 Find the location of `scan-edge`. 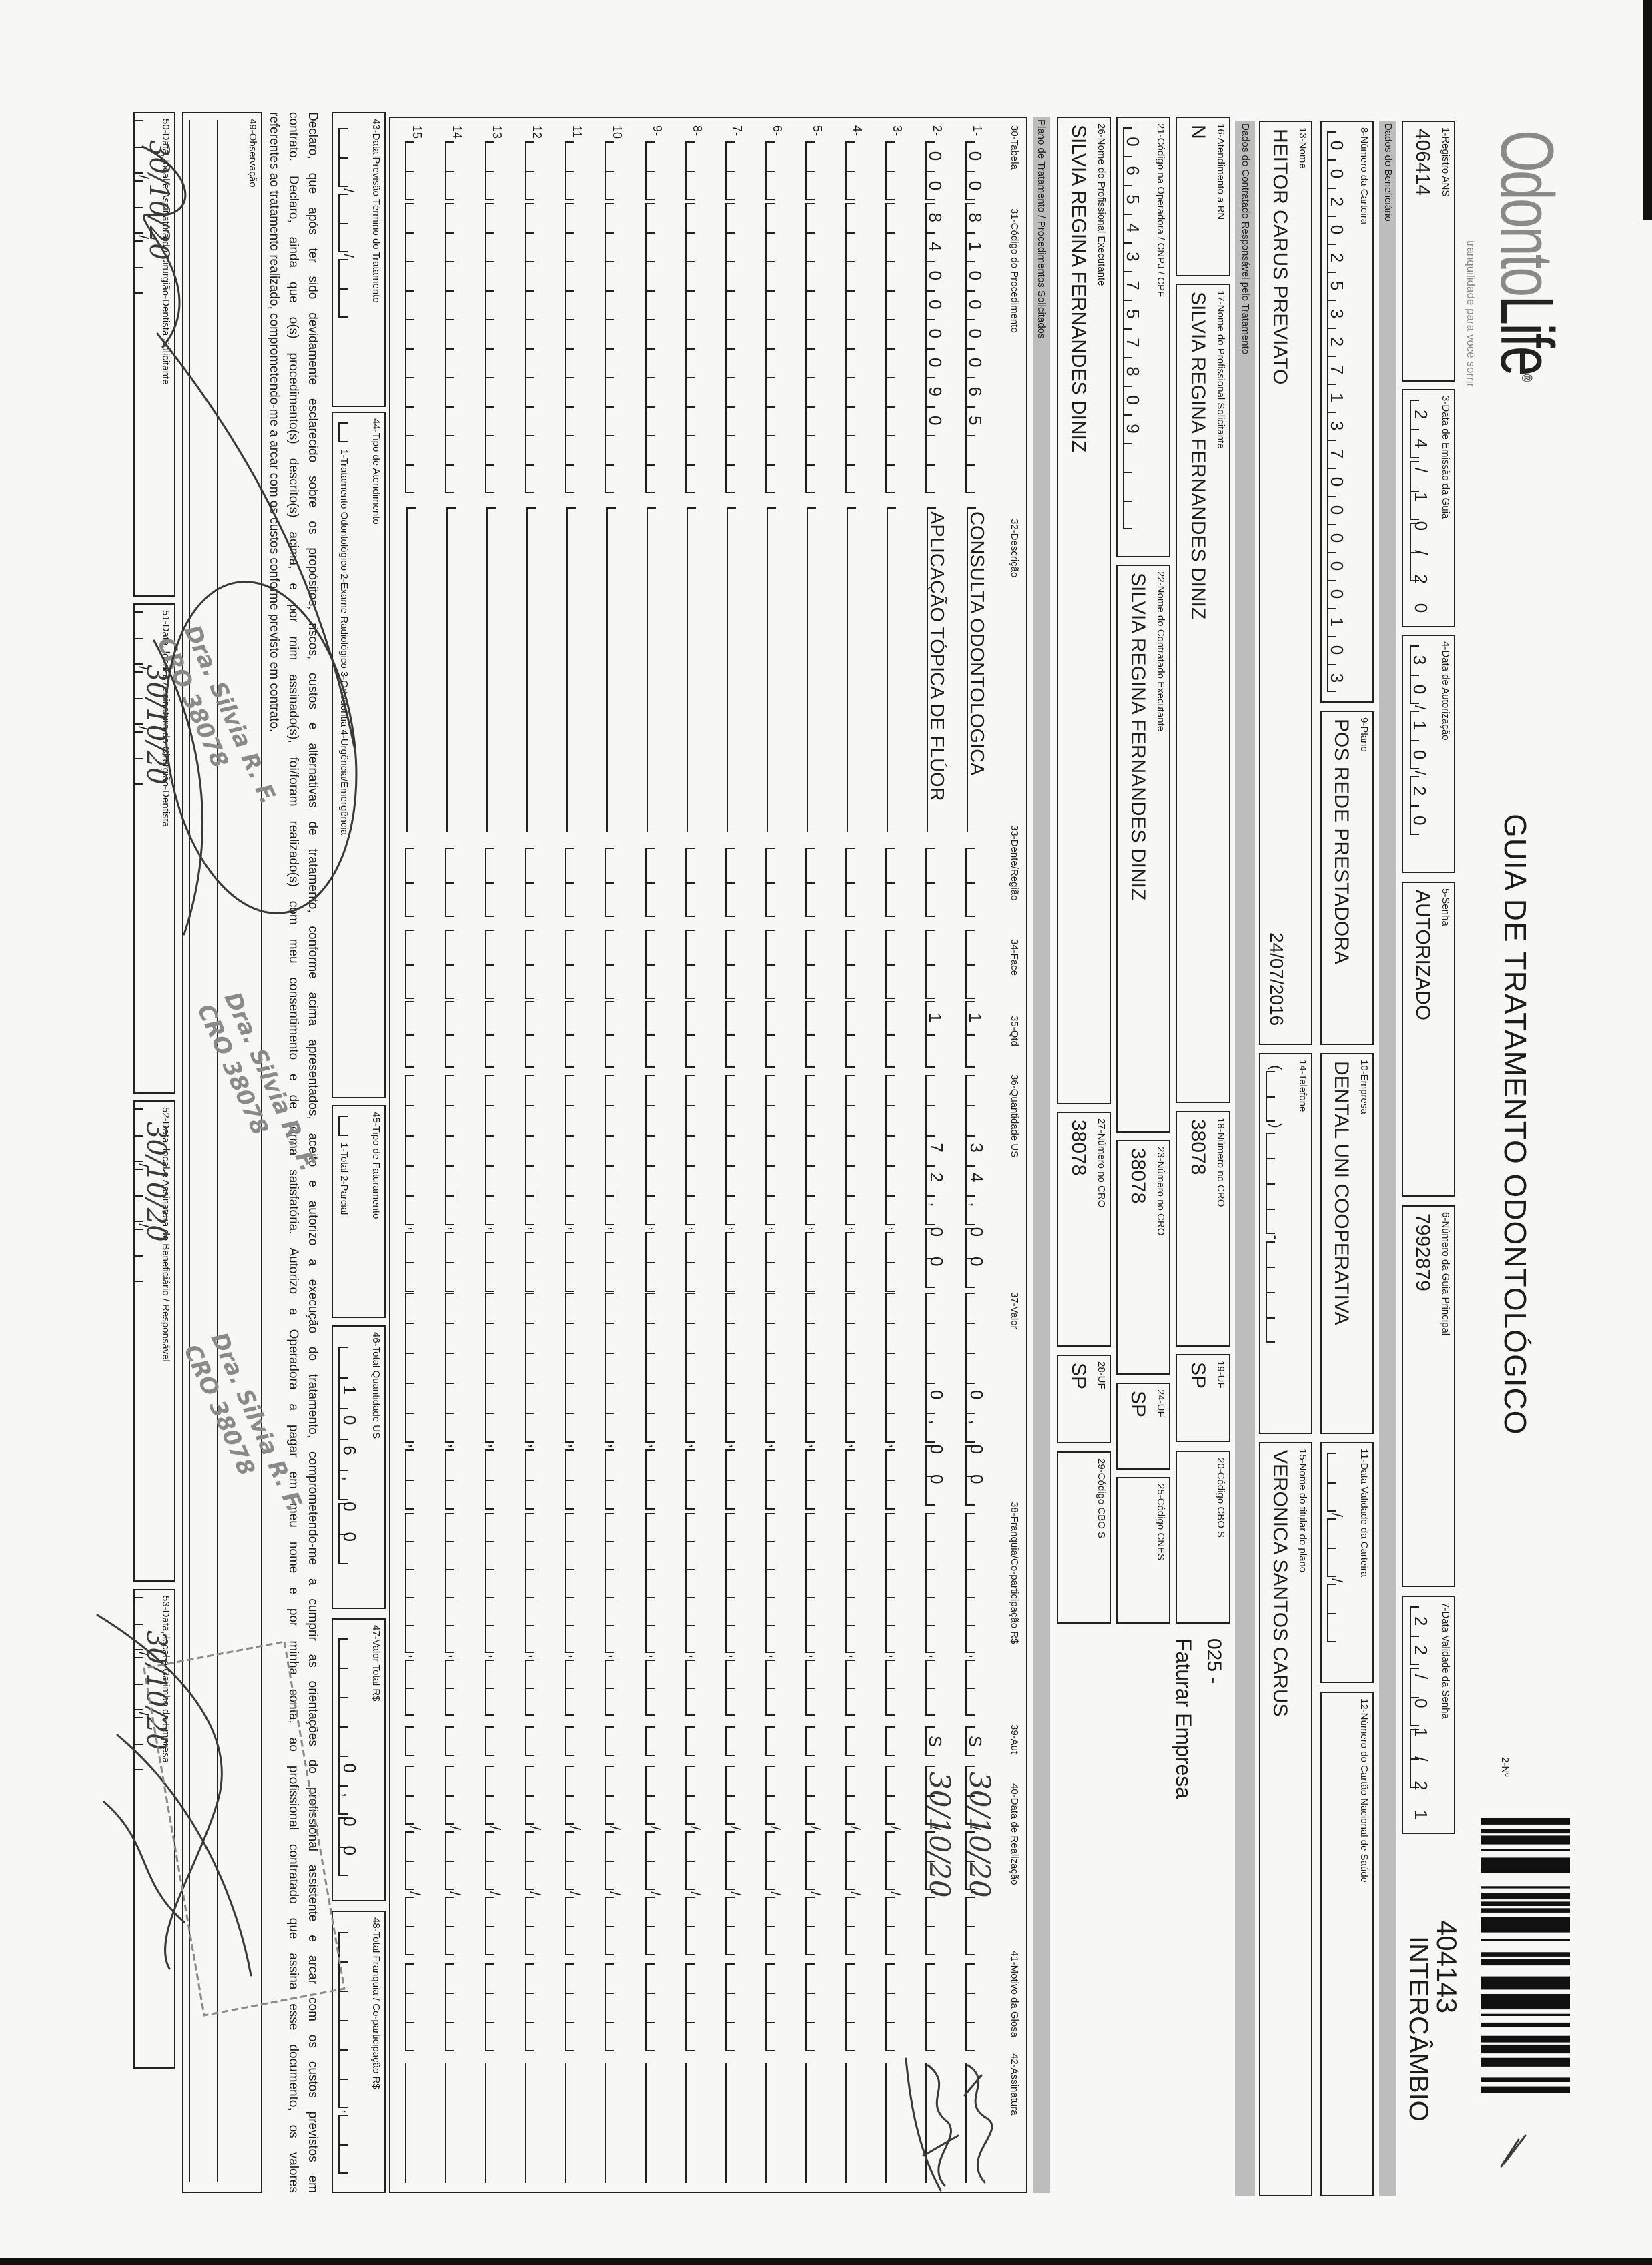

scan-edge is located at coordinates (826, 2261).